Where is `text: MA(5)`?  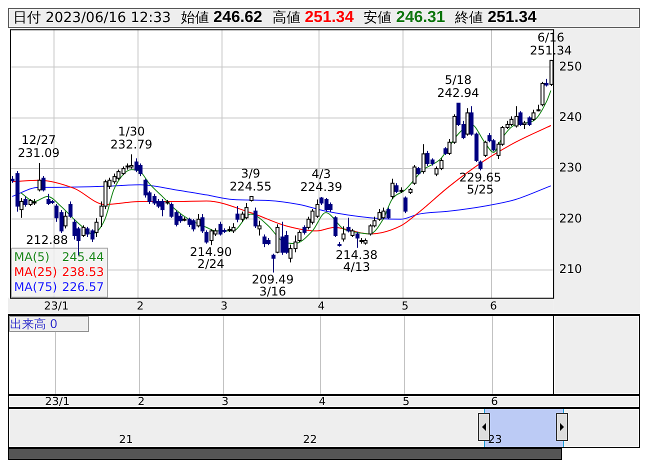 text: MA(5) is located at coordinates (32, 257).